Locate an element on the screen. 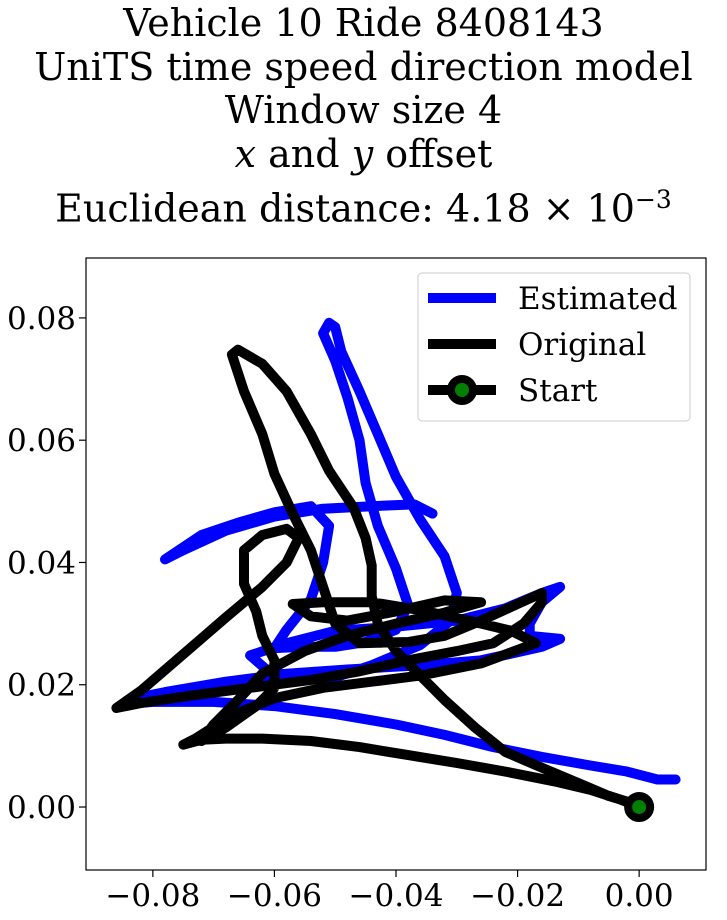 Image resolution: width=727 pixels, height=920 pixels. title-line-1: Vehicle 10 Ride 8408143 is located at coordinates (363, 23).